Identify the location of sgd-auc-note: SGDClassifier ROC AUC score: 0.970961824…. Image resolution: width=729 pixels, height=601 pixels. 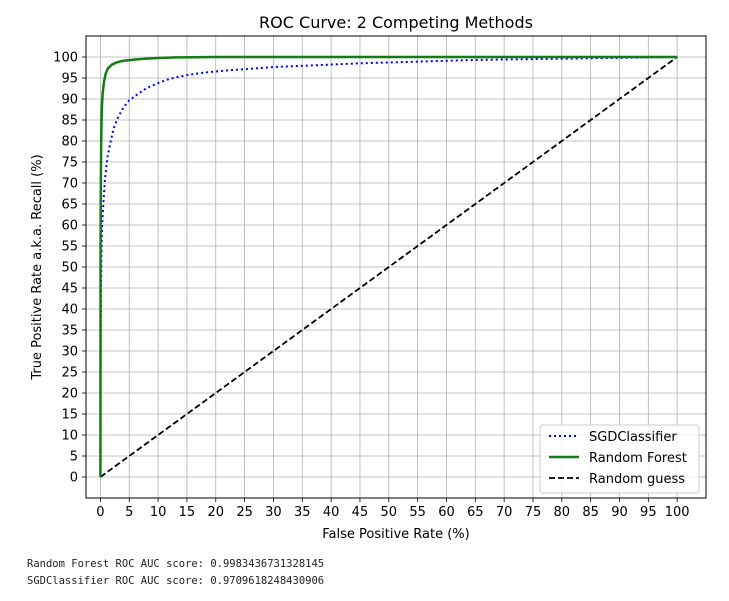
(176, 581).